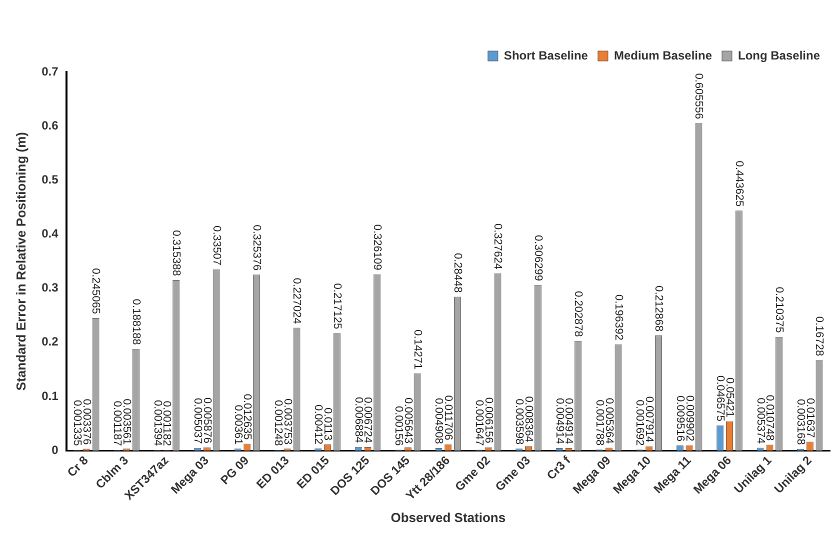 This screenshot has height=540, width=840. I want to click on y-axis-title: Standard Error in Relative Positioning (m), so click(20, 261).